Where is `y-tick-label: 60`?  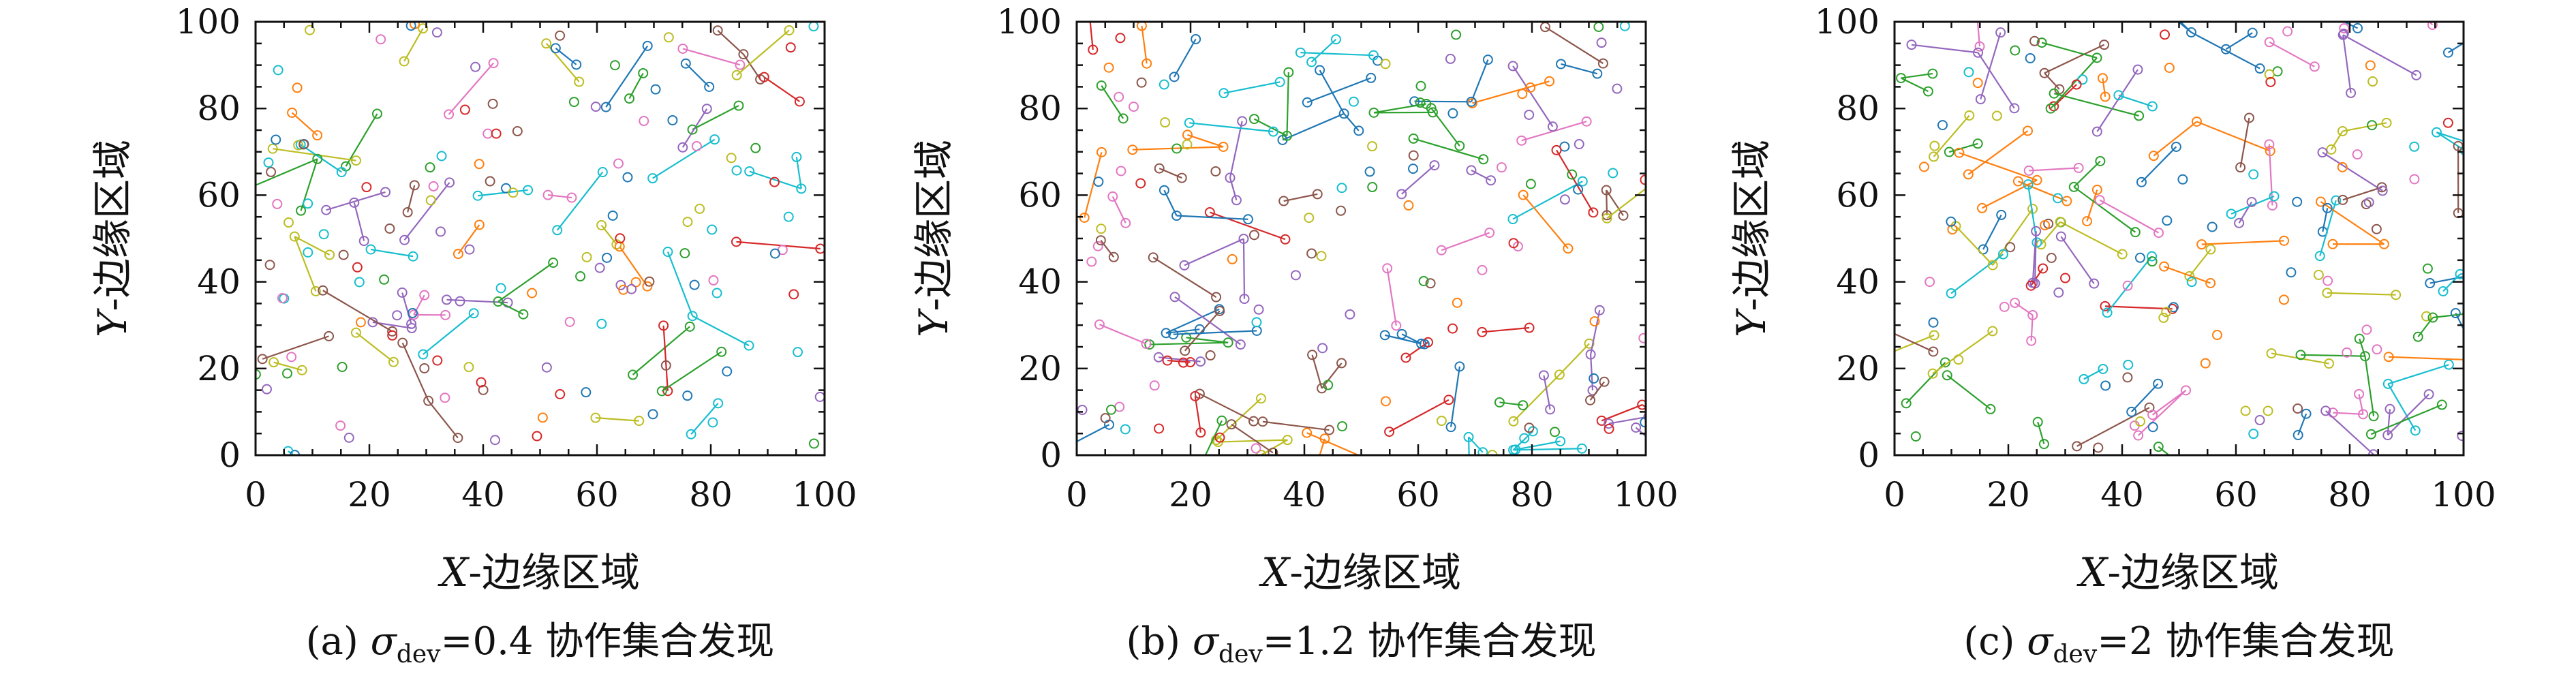
y-tick-label: 60 is located at coordinates (219, 195).